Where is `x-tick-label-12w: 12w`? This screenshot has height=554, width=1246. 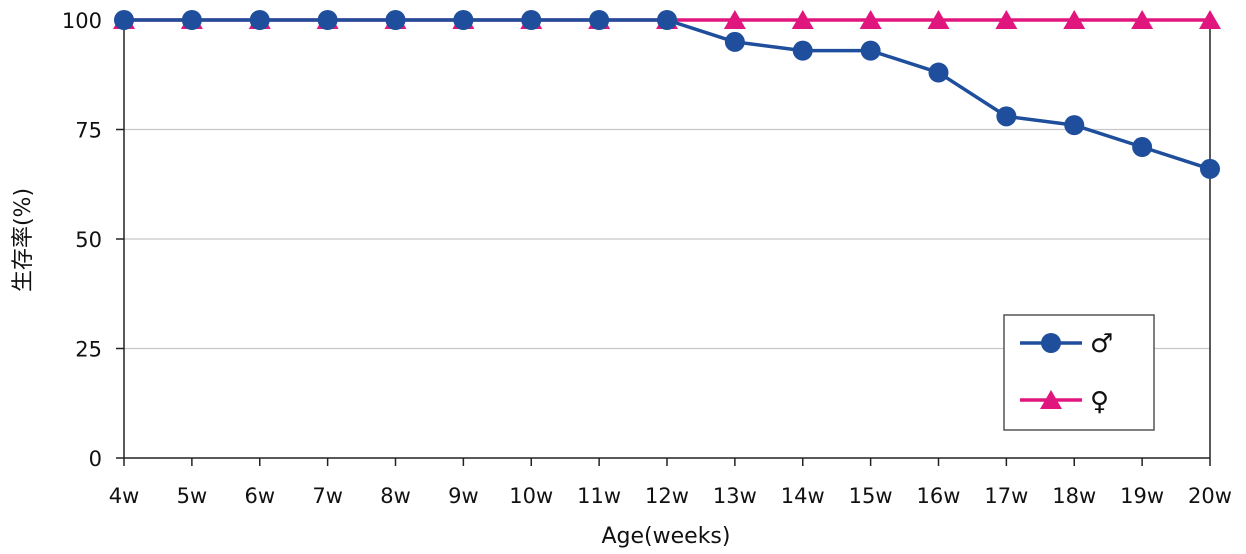
x-tick-label-12w: 12w is located at coordinates (667, 496).